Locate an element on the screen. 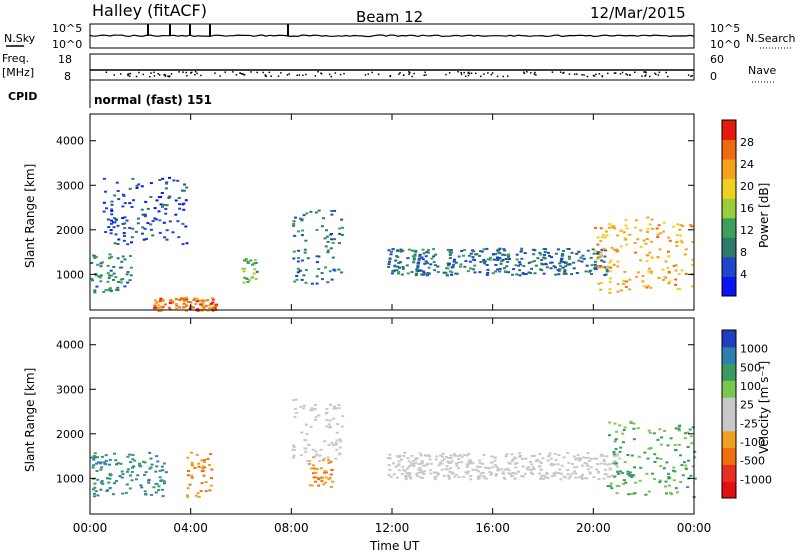 The height and width of the screenshot is (554, 800). colorbar-segment is located at coordinates (729, 149).